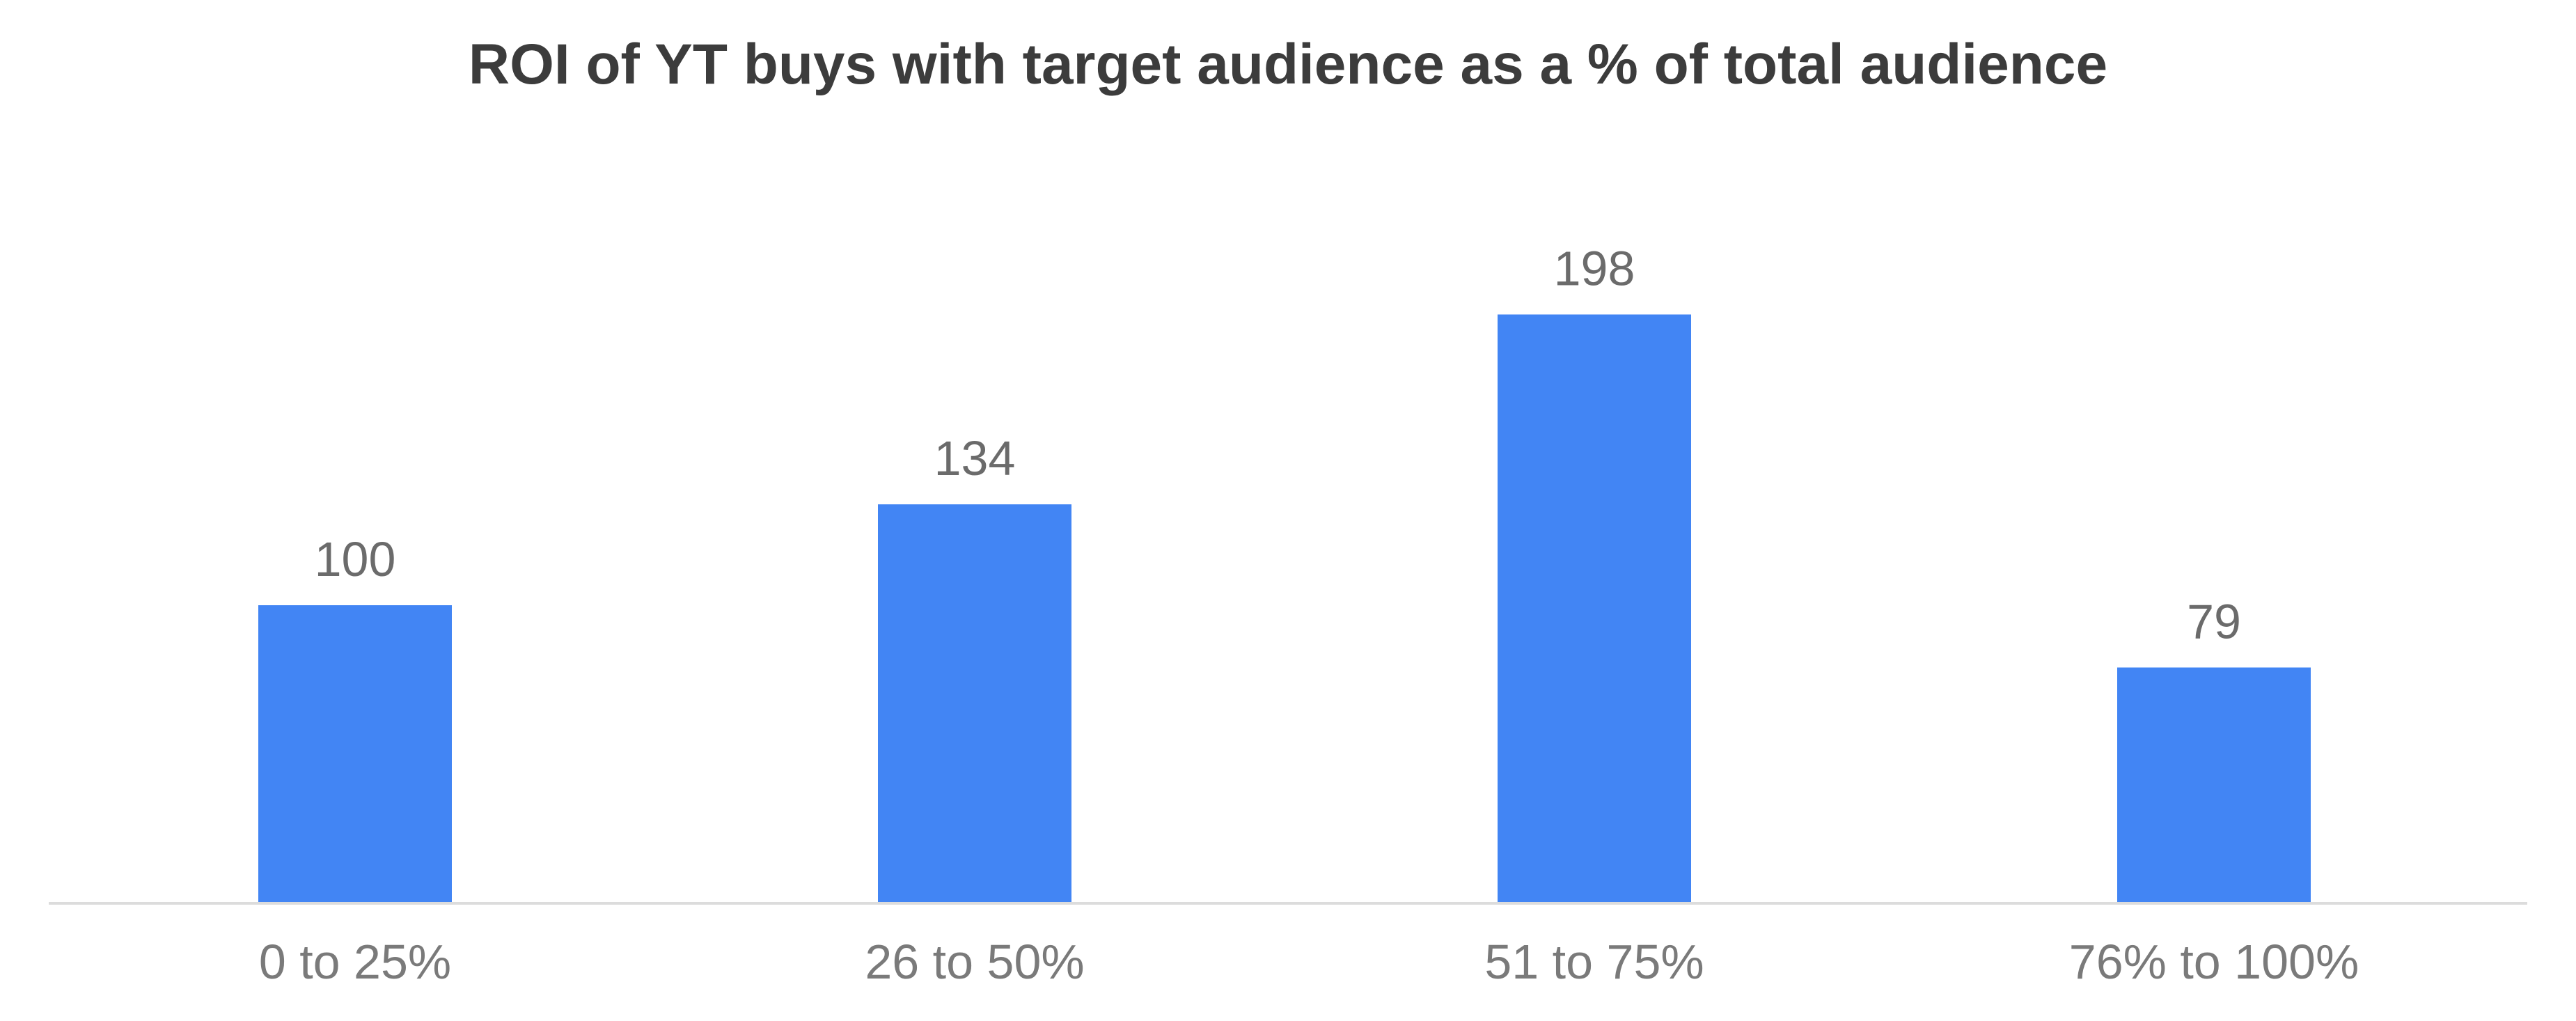 The image size is (2576, 1021). What do you see at coordinates (355, 559) in the screenshot?
I see `data-label-1: 100` at bounding box center [355, 559].